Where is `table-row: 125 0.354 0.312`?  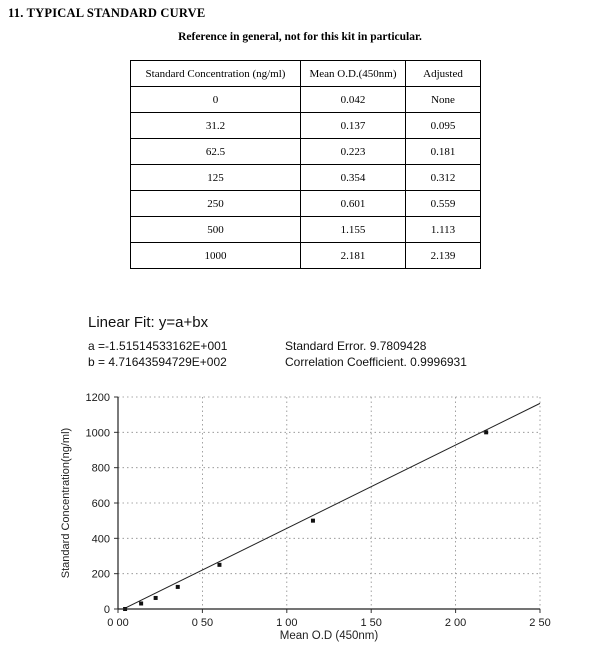
table-row: 125 0.354 0.312 is located at coordinates (305, 177).